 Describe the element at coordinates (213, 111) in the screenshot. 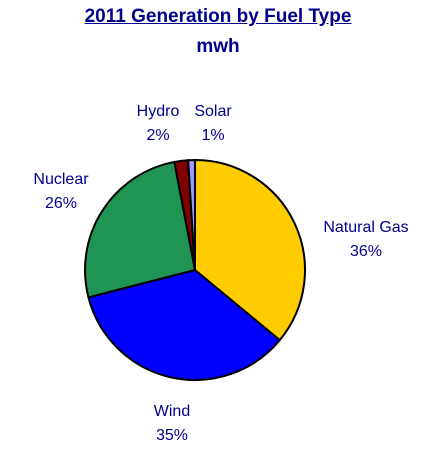

I see `slice-label-solar: Solar` at that location.